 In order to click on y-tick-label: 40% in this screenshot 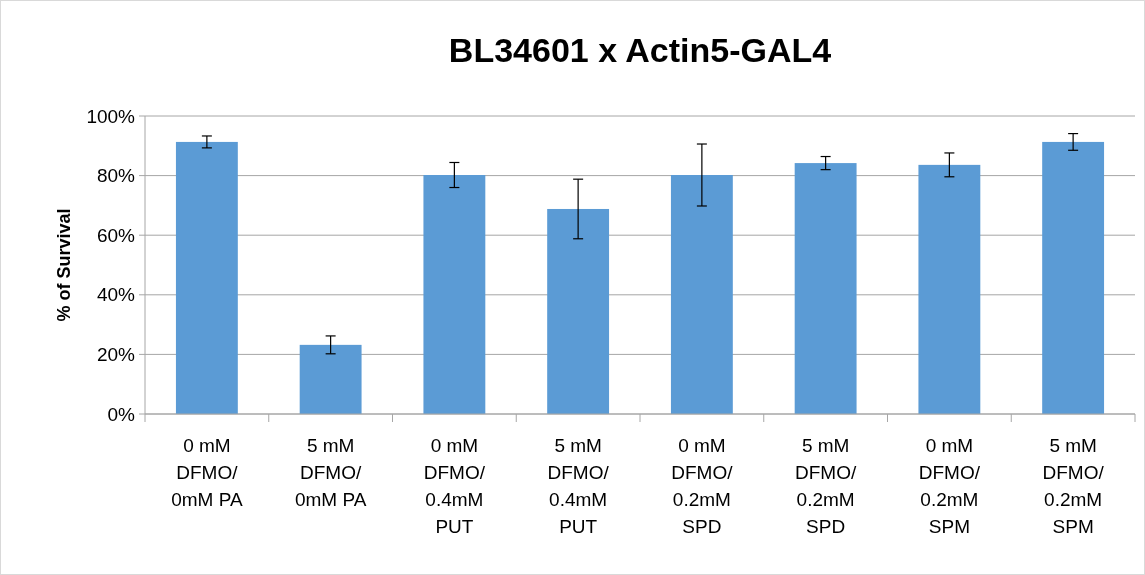, I will do `click(116, 295)`.